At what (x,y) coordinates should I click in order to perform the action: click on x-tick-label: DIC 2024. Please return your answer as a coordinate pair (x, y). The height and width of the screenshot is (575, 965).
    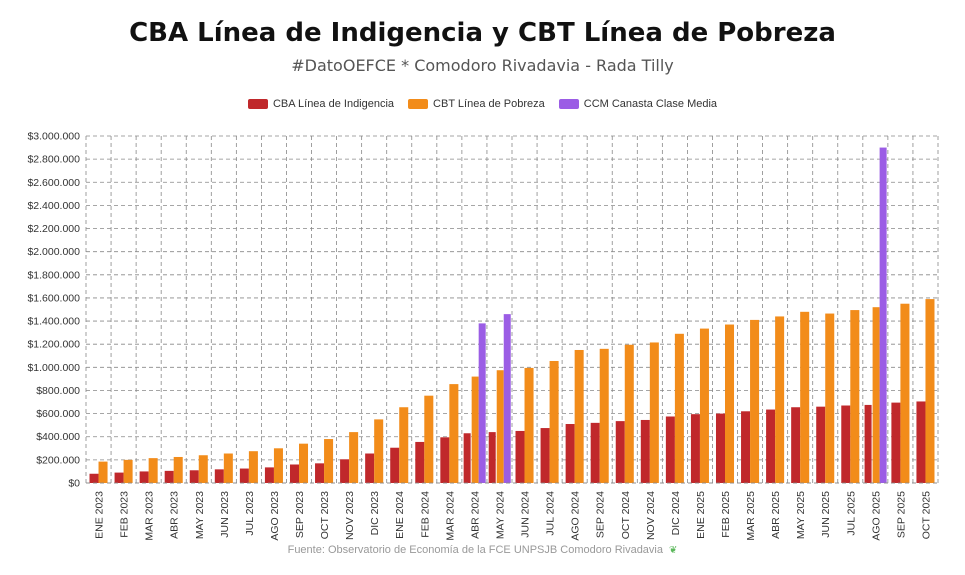
    Looking at the image, I should click on (676, 513).